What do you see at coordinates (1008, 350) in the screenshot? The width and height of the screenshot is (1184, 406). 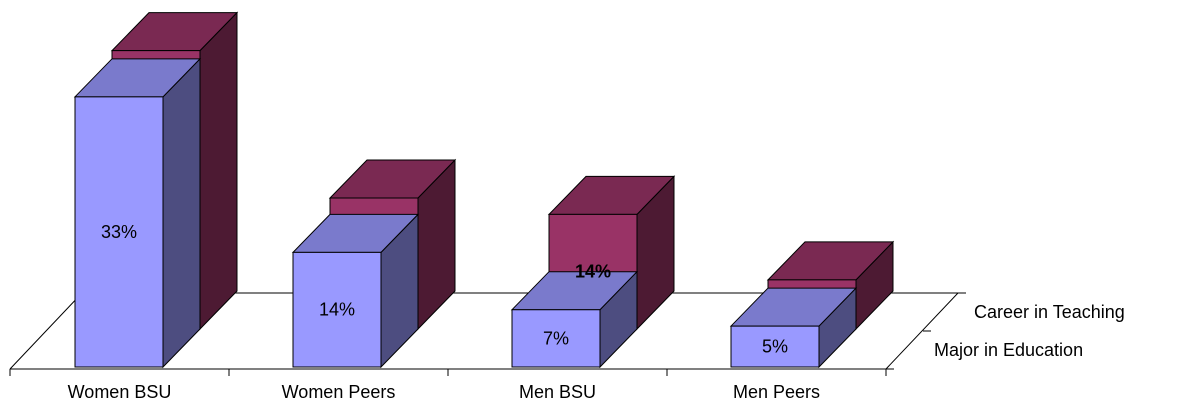 I see `series-label-major: Major in Education` at bounding box center [1008, 350].